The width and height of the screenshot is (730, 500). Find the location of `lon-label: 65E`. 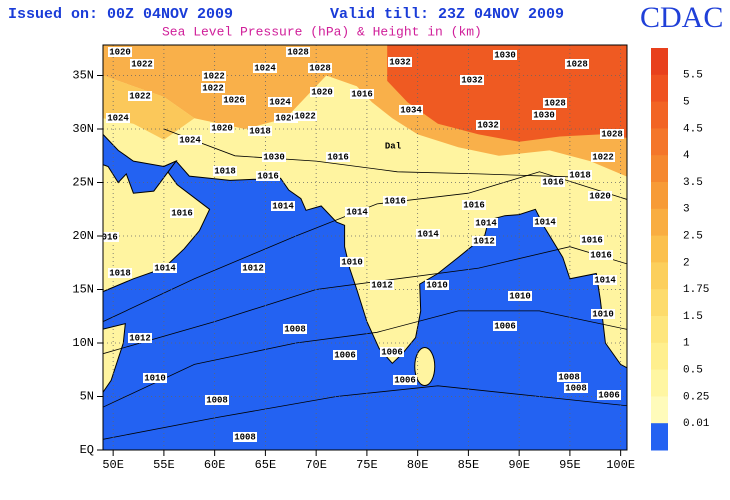

lon-label: 65E is located at coordinates (266, 465).